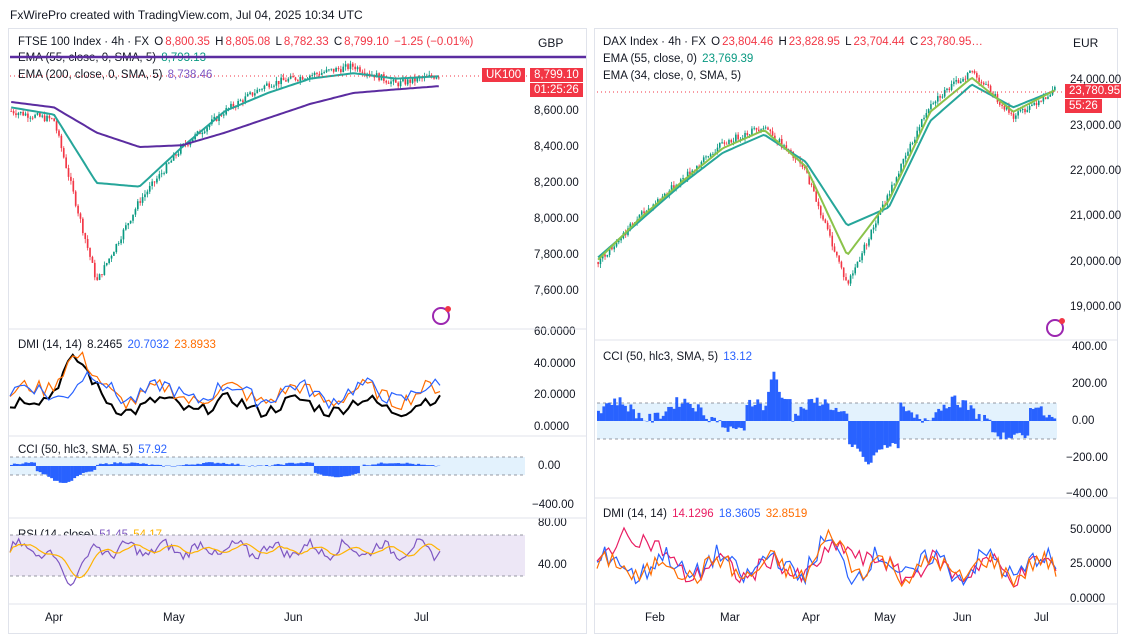 The width and height of the screenshot is (1121, 638). I want to click on right-price-tick-3: 21,000.00, so click(1095, 216).